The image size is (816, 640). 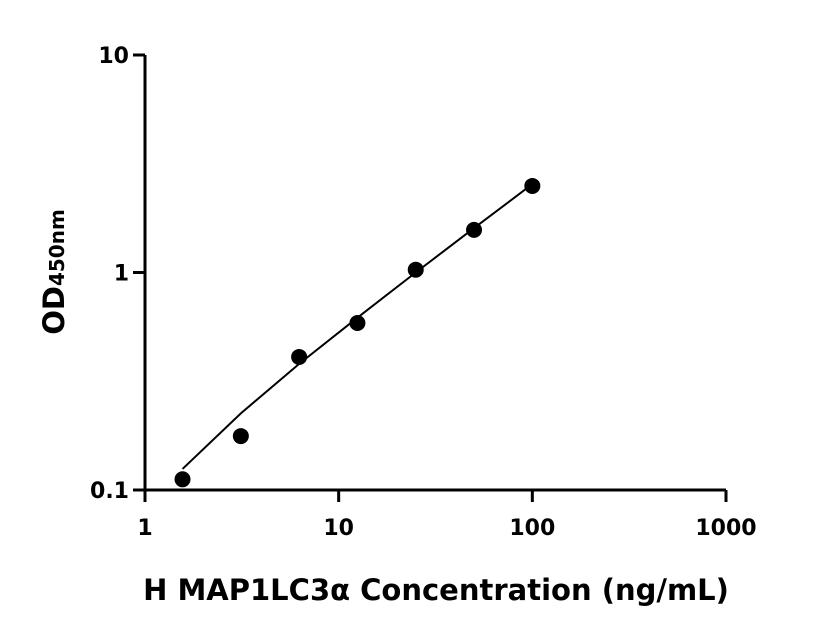 What do you see at coordinates (57, 247) in the screenshot?
I see `y-axis-title-sub: 450nm` at bounding box center [57, 247].